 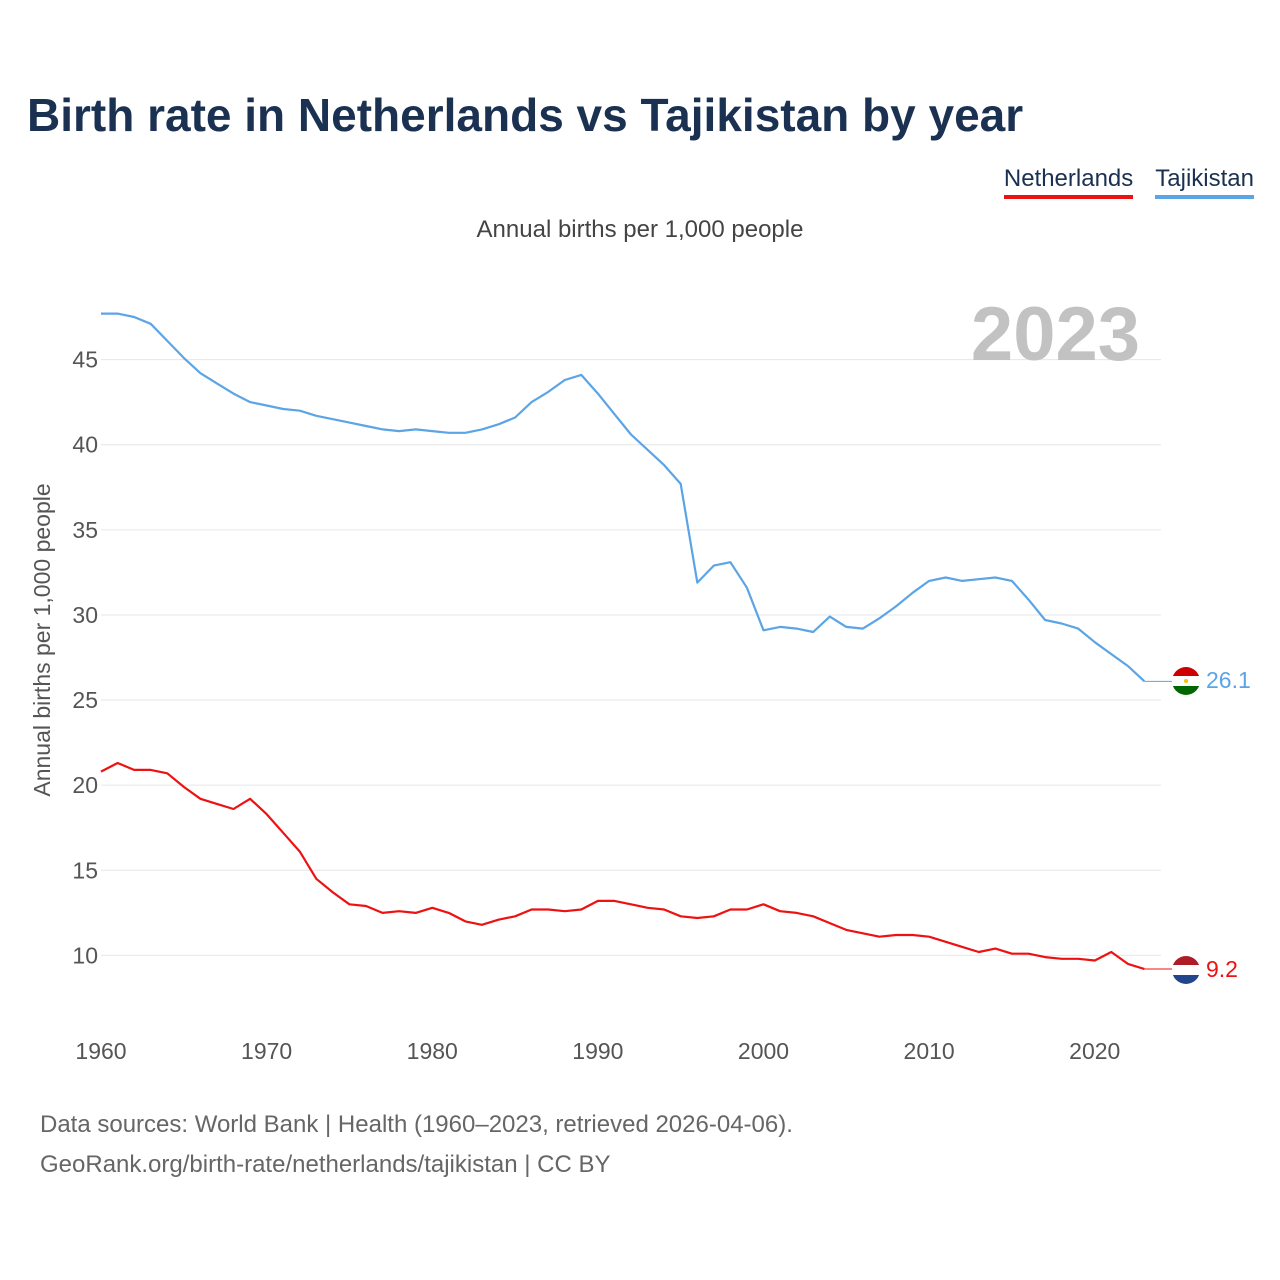 I want to click on y-tick-label: 15, so click(x=85, y=870).